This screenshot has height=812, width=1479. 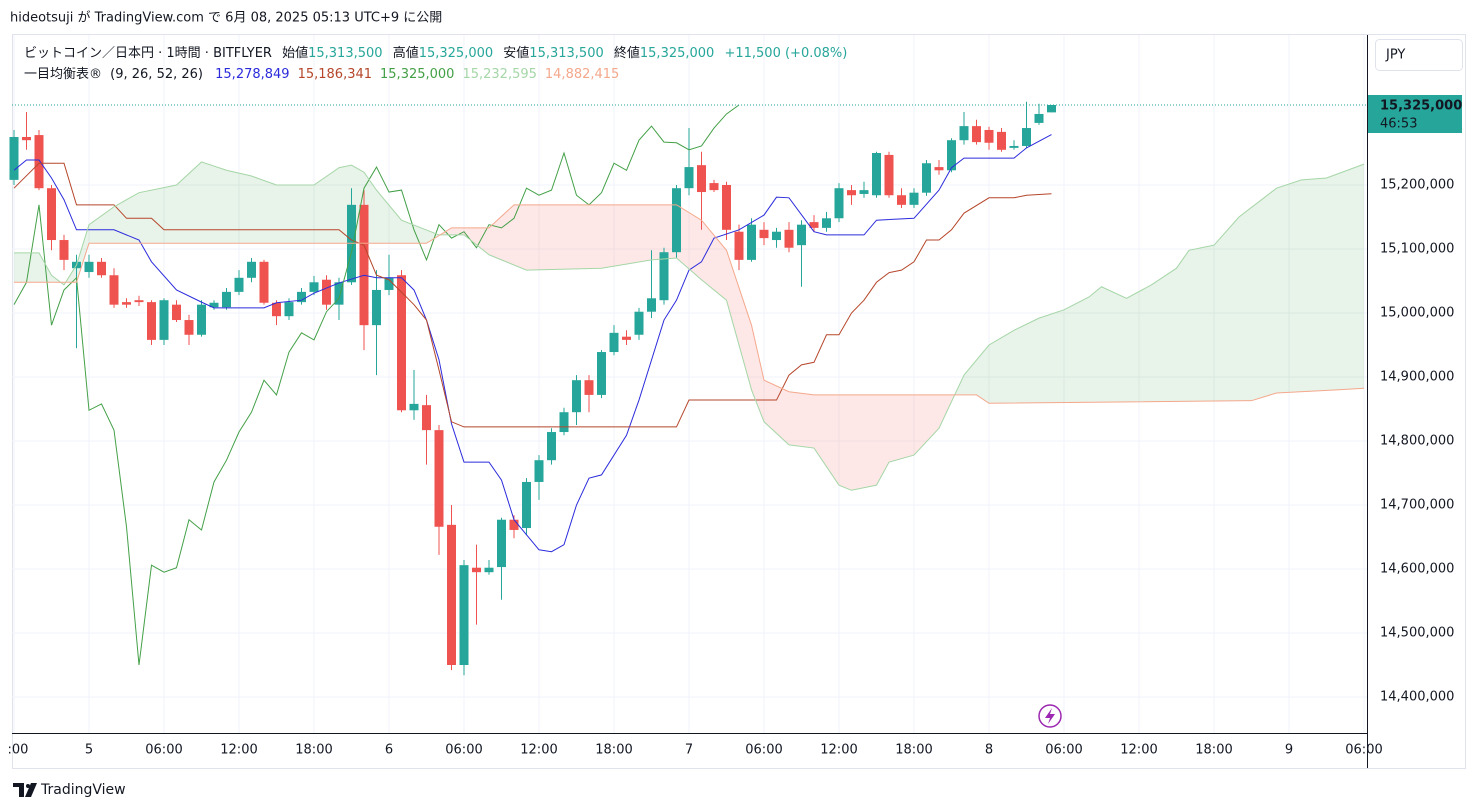 What do you see at coordinates (689, 750) in the screenshot?
I see `x-tick-label: 7` at bounding box center [689, 750].